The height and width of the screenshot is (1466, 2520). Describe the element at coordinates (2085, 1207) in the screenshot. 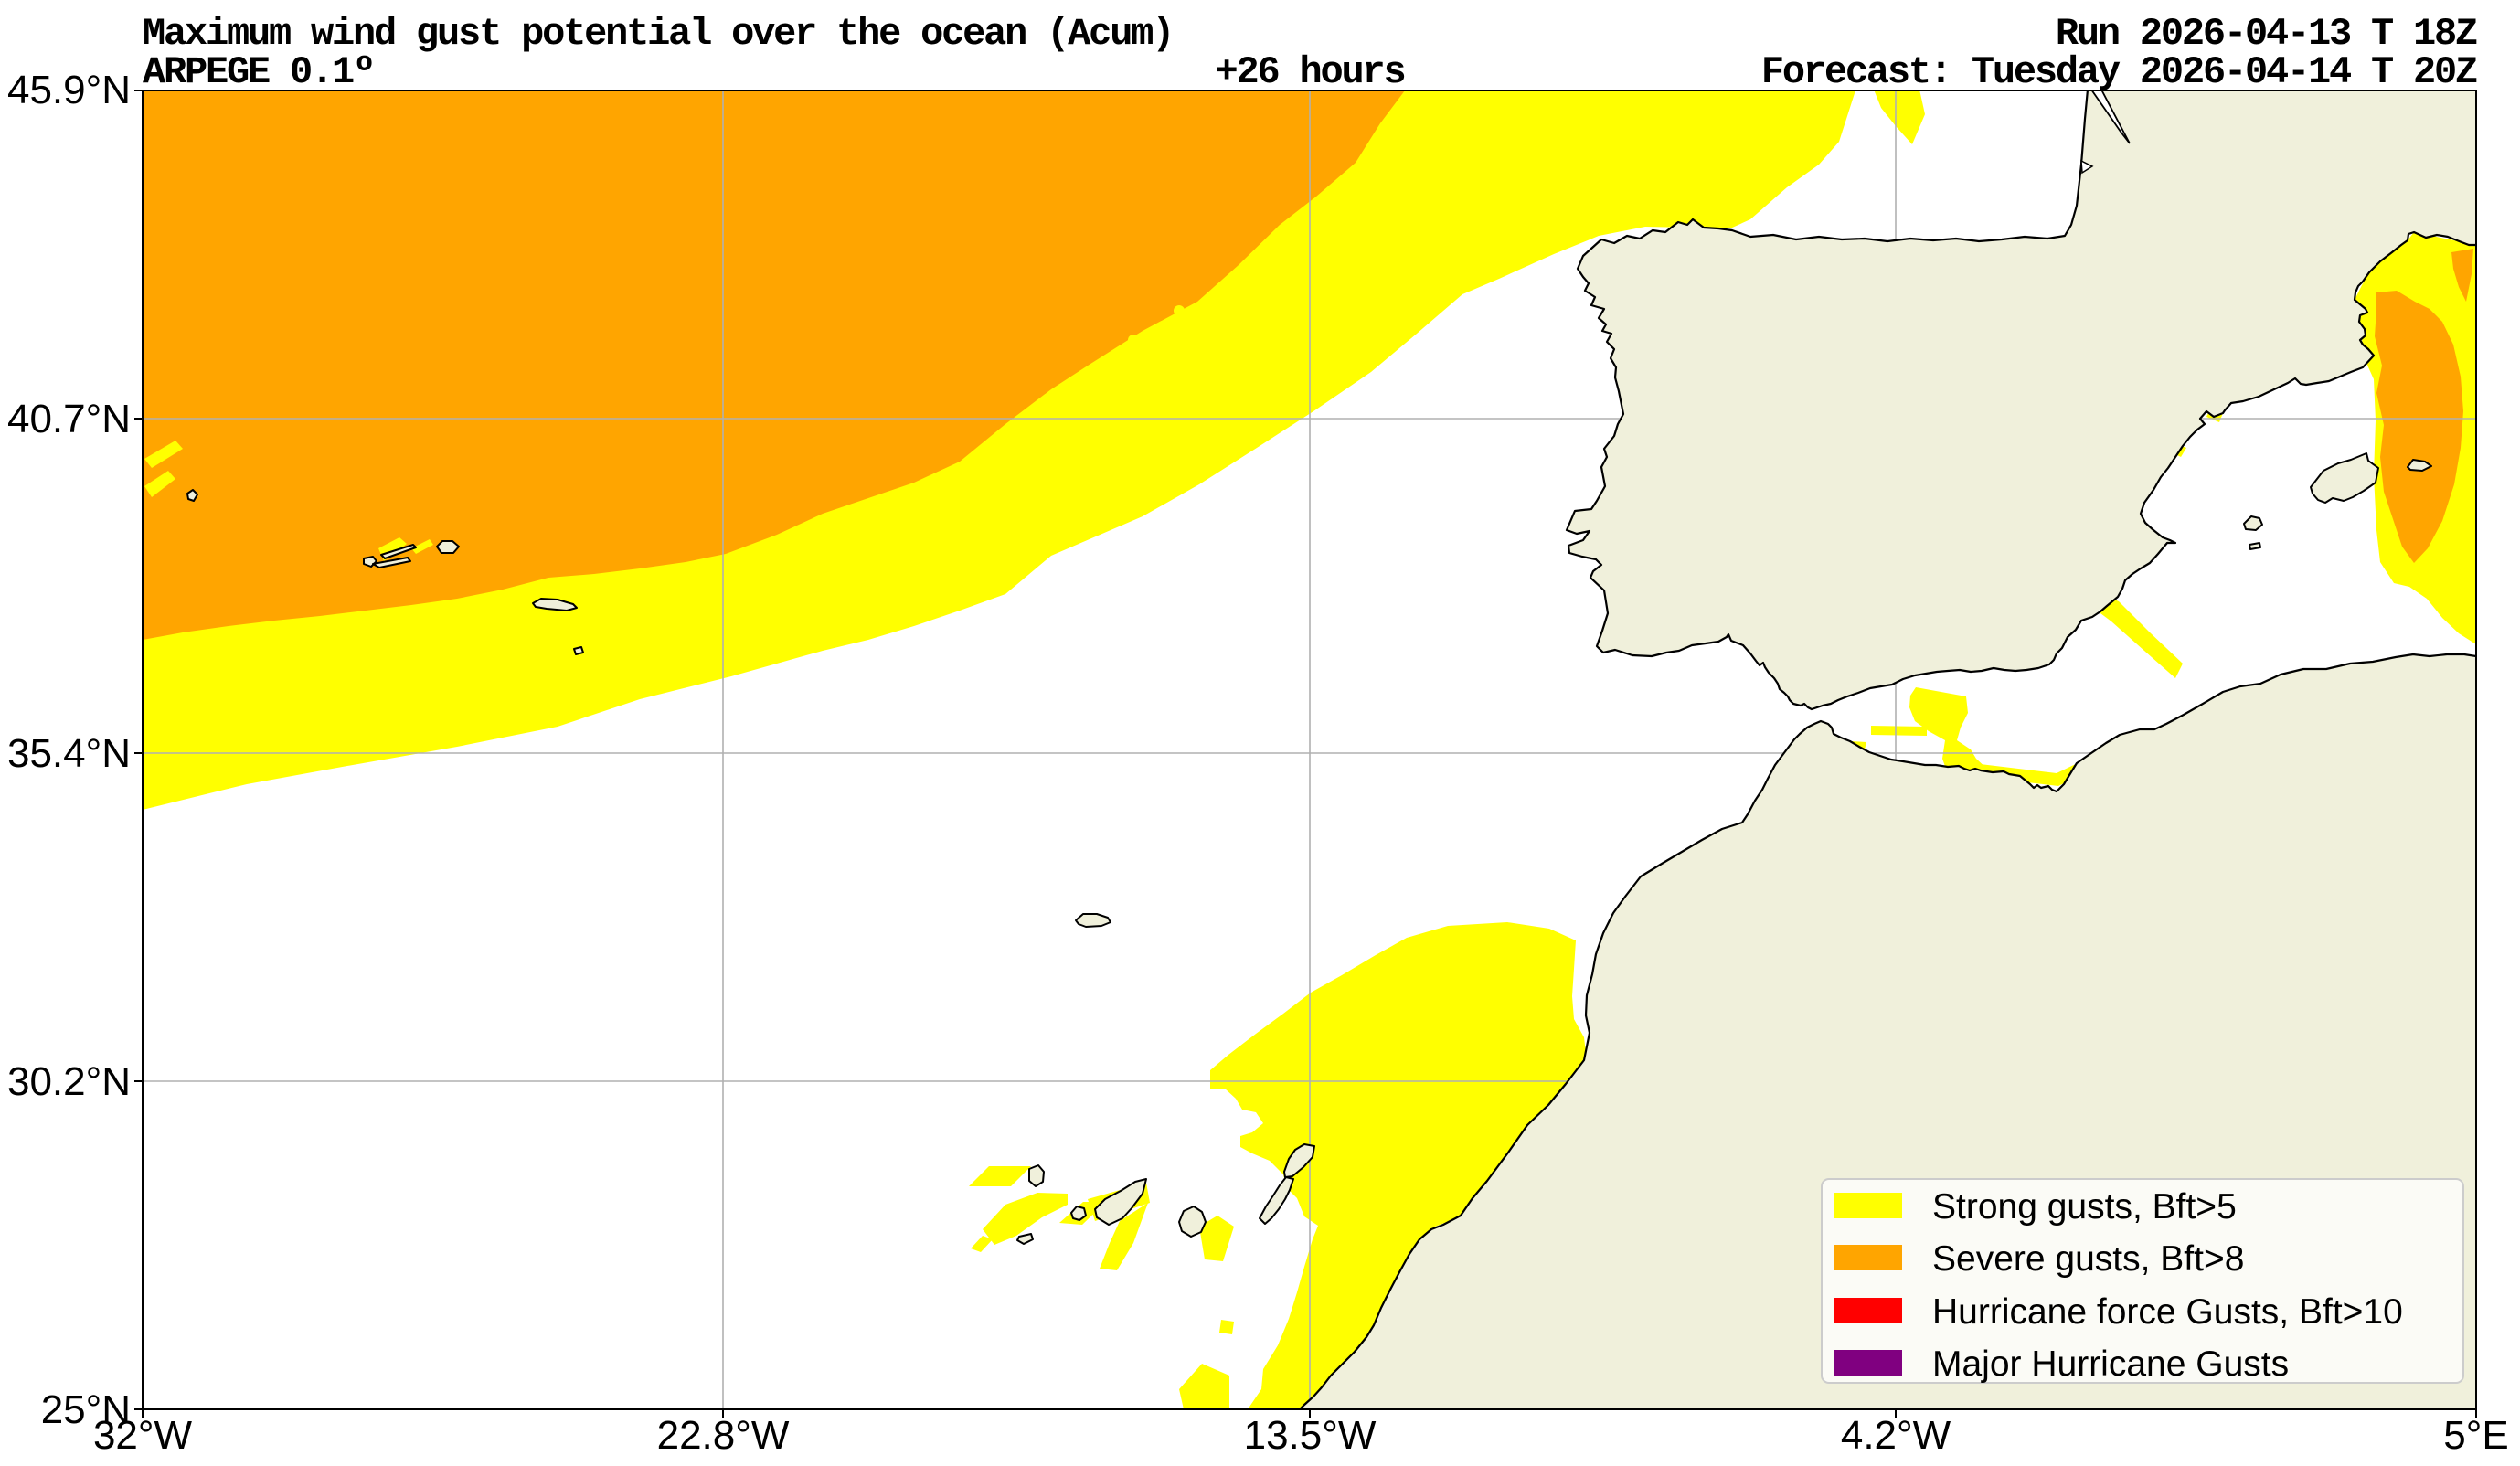

I see `svg-text: Strong gusts, Bft>5` at that location.